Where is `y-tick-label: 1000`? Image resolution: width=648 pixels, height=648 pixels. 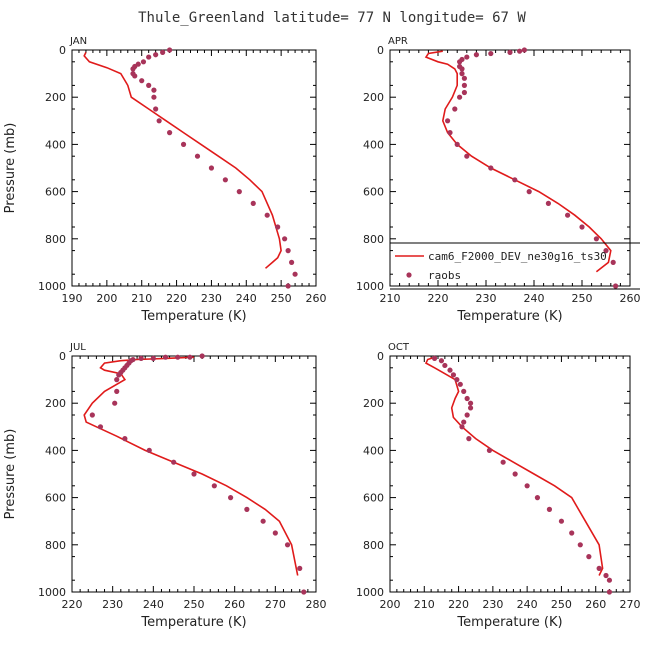 y-tick-label: 1000 is located at coordinates (52, 592).